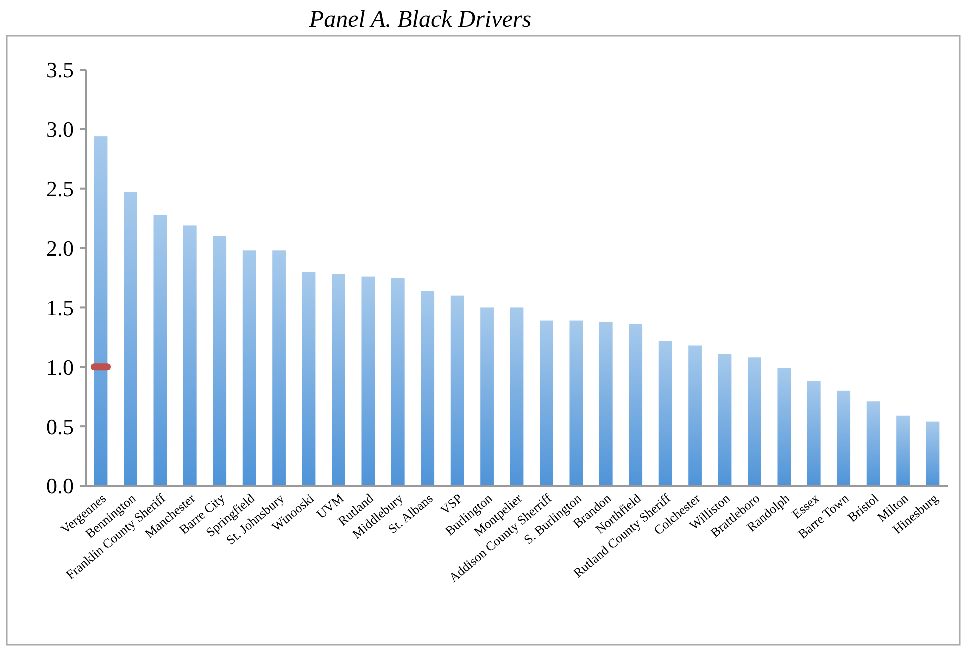 This screenshot has width=961, height=646. I want to click on chart-title: Panel A. Black Drivers, so click(420, 20).